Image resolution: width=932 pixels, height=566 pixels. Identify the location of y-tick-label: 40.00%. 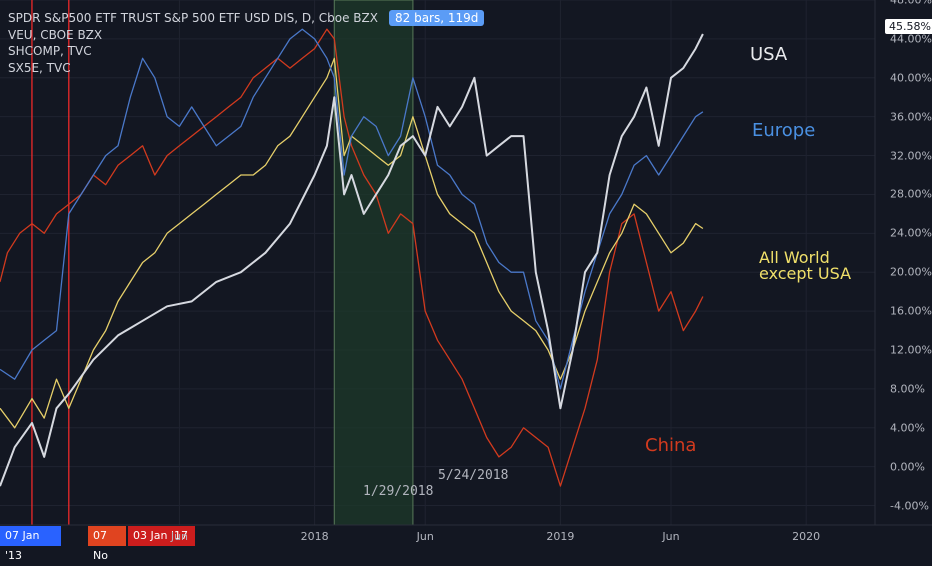
(911, 78).